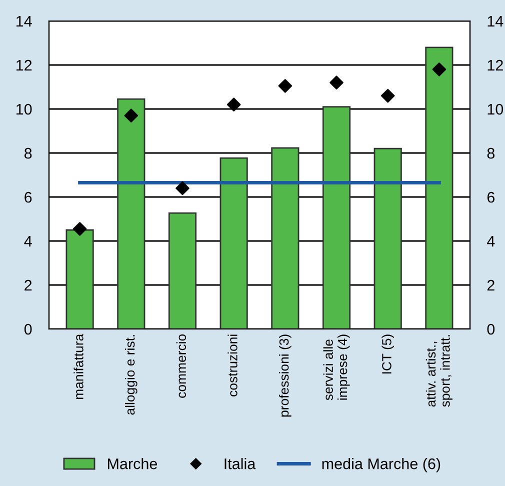  I want to click on y2-tick-label: 8, so click(490, 153).